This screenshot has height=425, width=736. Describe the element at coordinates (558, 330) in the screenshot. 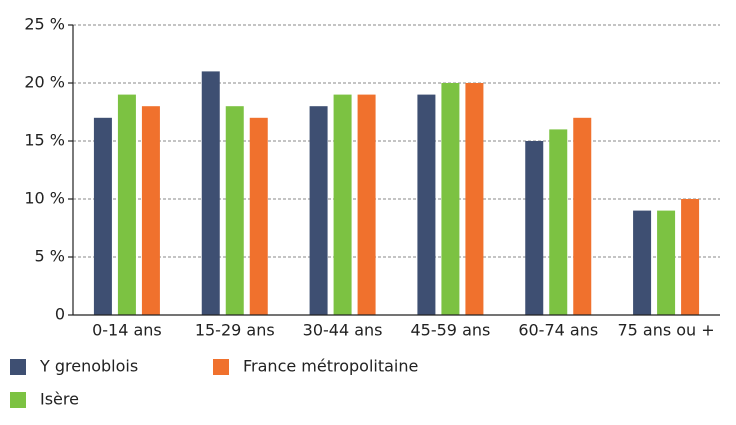

I see `x-tick-label: 60-74 ans` at that location.